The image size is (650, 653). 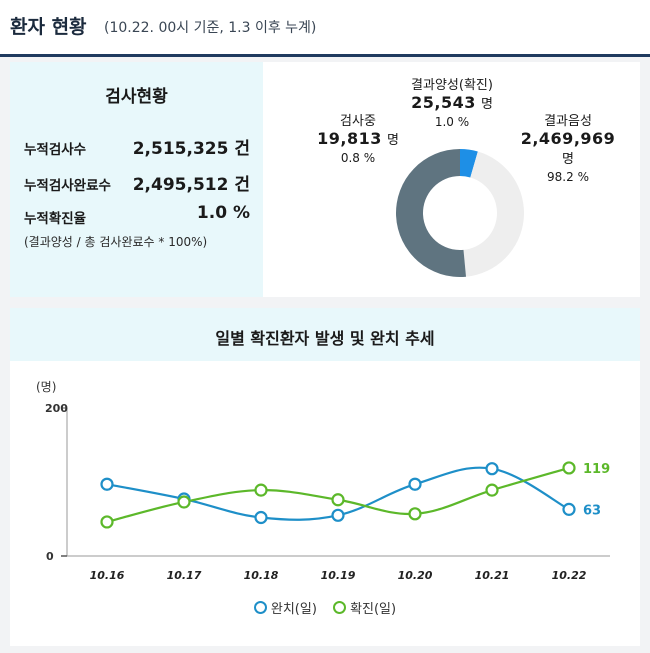 What do you see at coordinates (67, 186) in the screenshot?
I see `completed-tests-label: 누적검사완료수` at bounding box center [67, 186].